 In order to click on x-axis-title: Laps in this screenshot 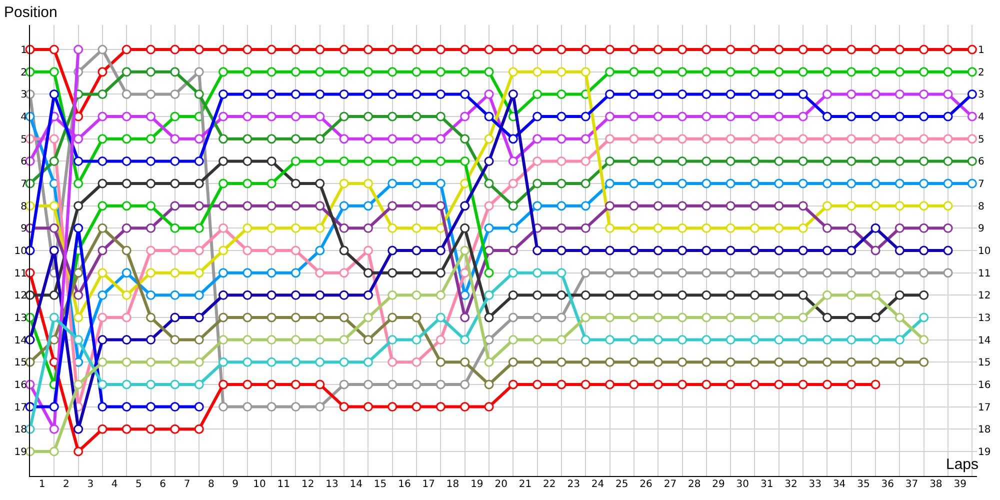, I will do `click(962, 464)`.